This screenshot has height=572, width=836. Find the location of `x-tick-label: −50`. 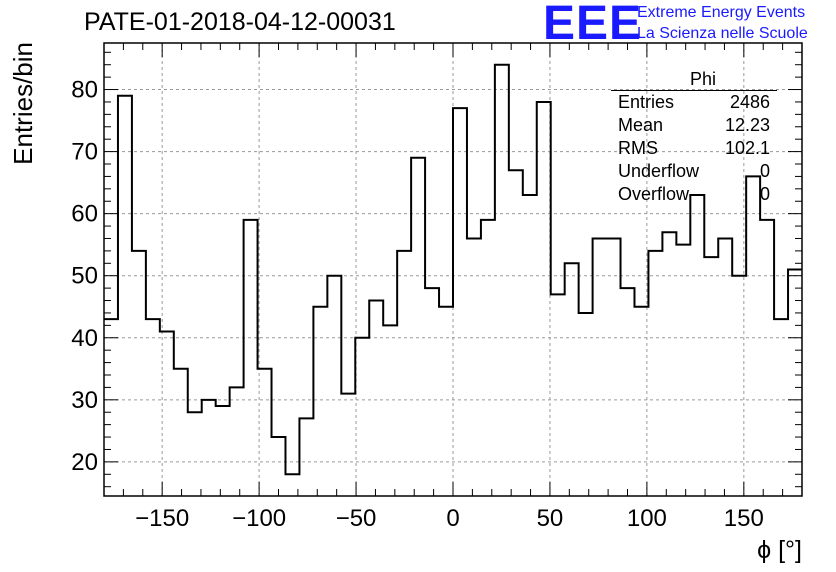

x-tick-label: −50 is located at coordinates (356, 518).